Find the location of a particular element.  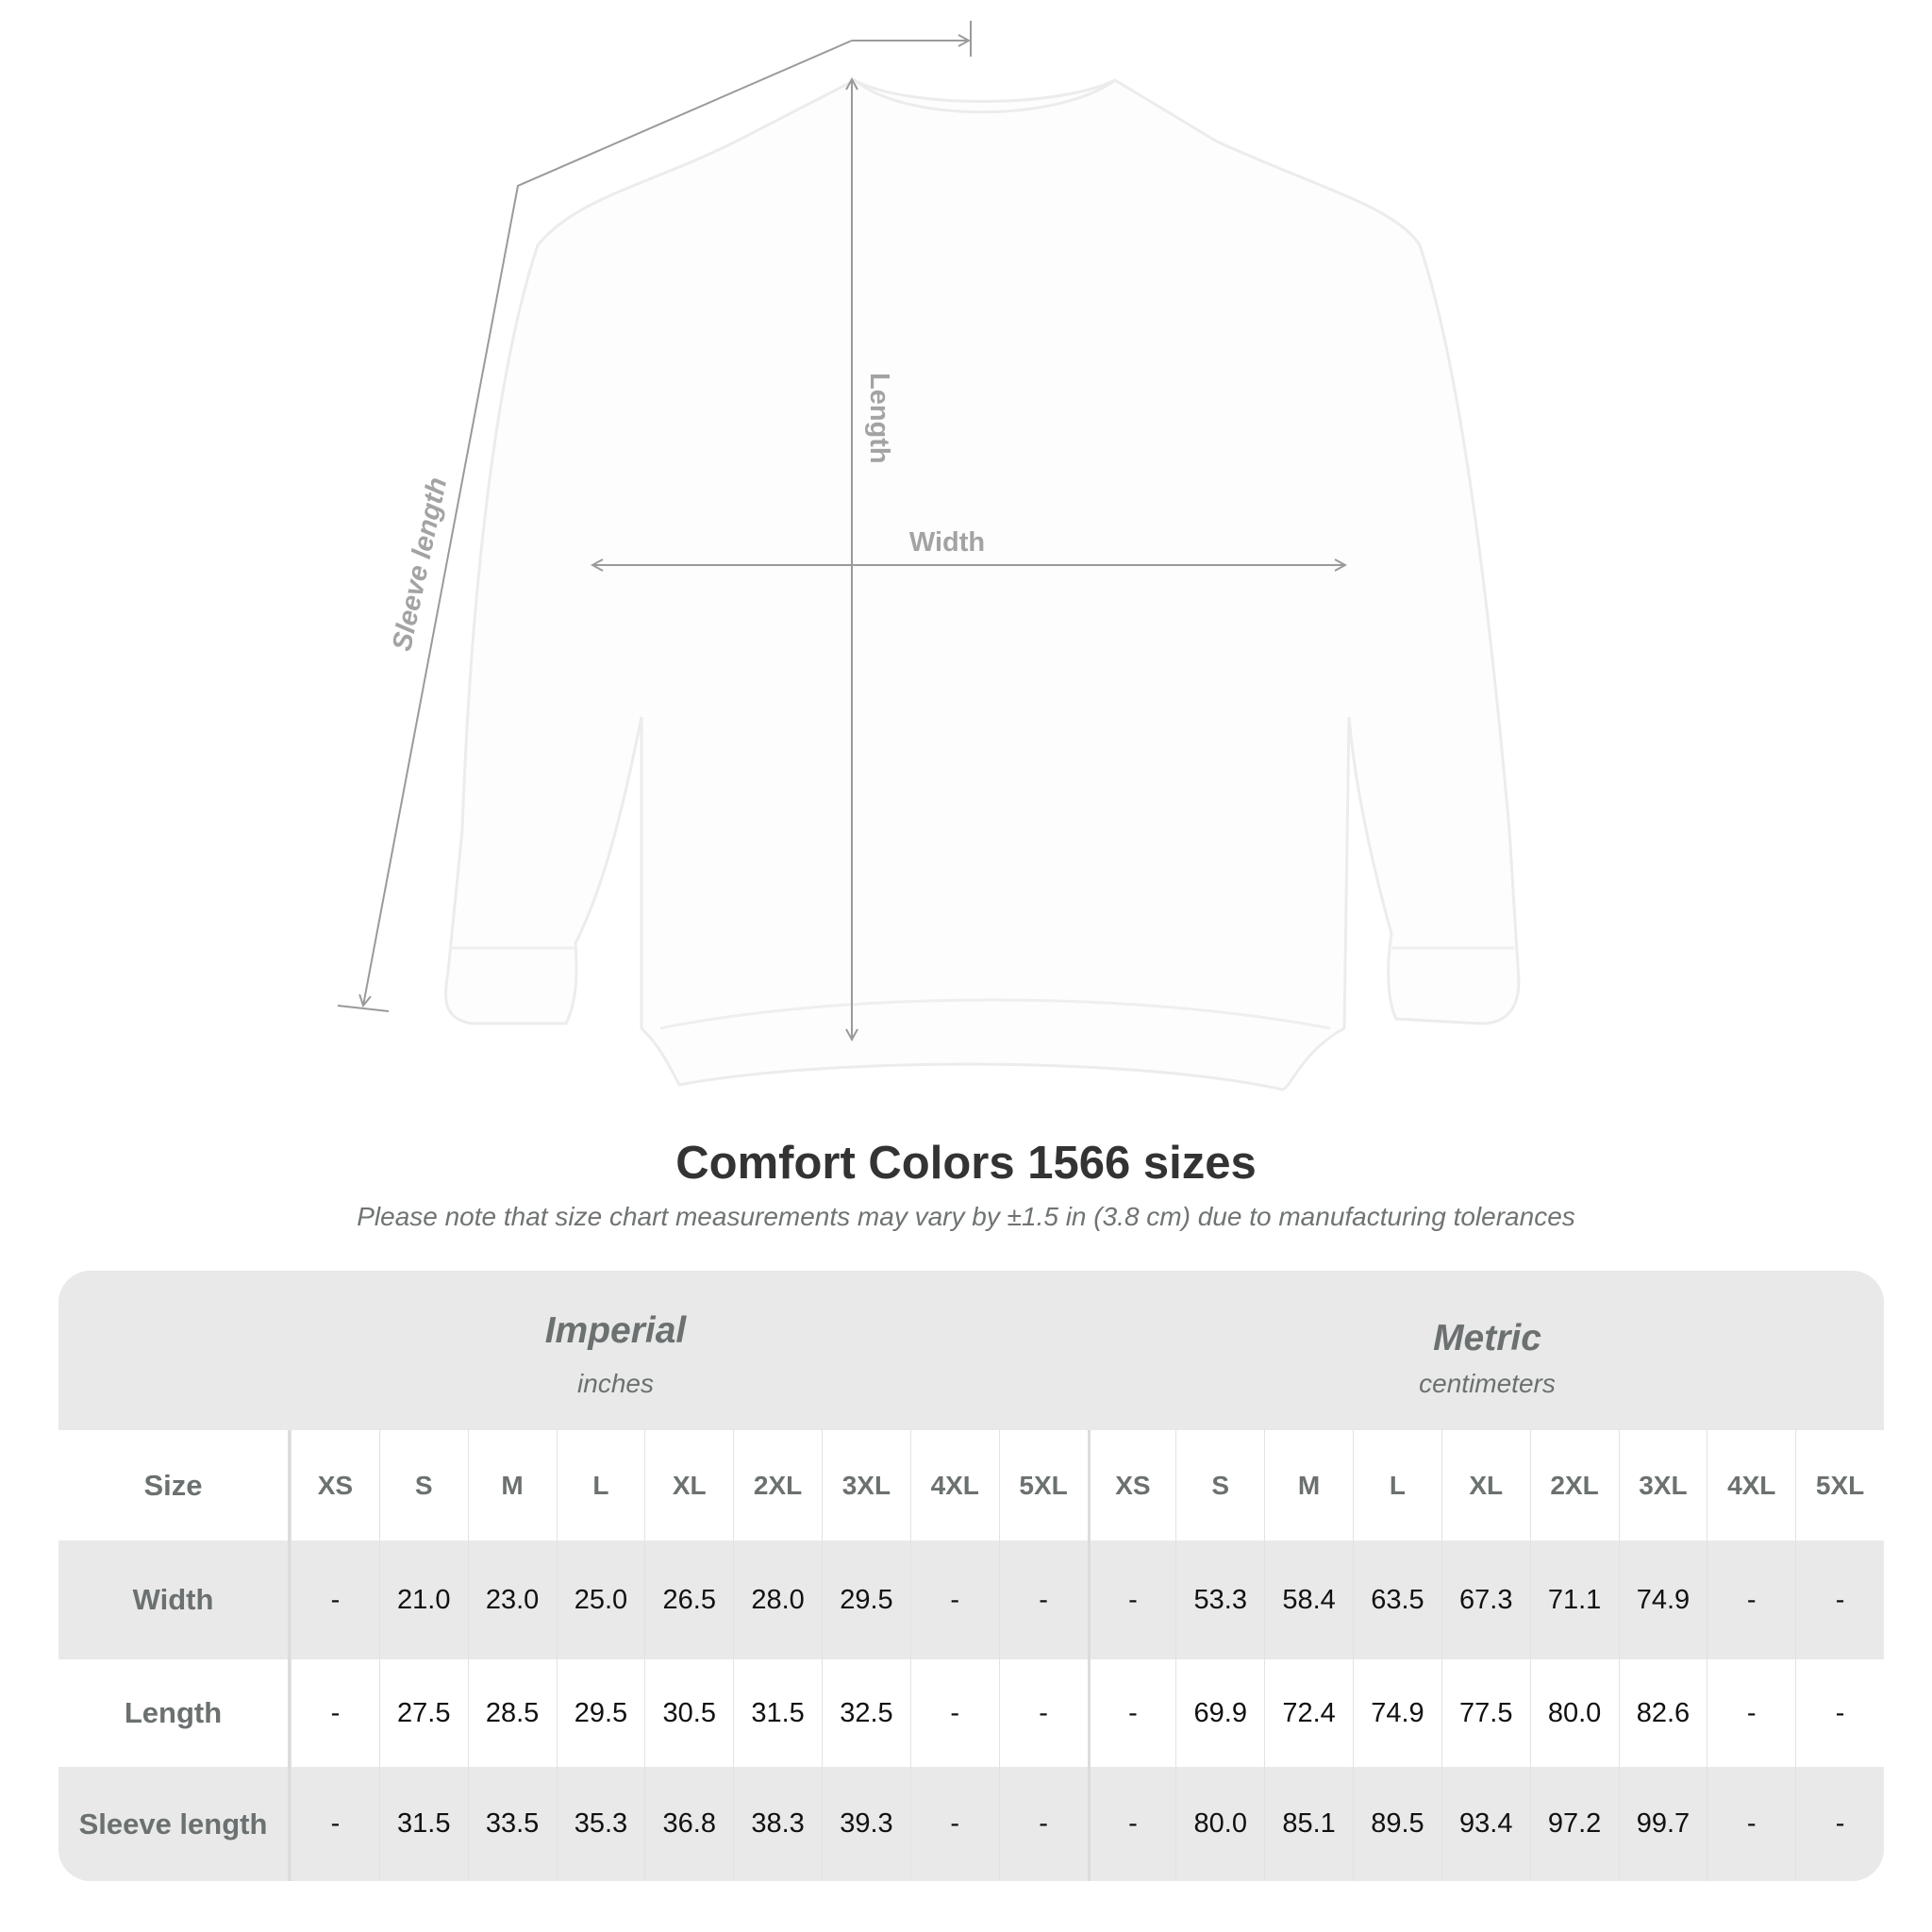

metric-value-cell: 82.6 is located at coordinates (1662, 1713).